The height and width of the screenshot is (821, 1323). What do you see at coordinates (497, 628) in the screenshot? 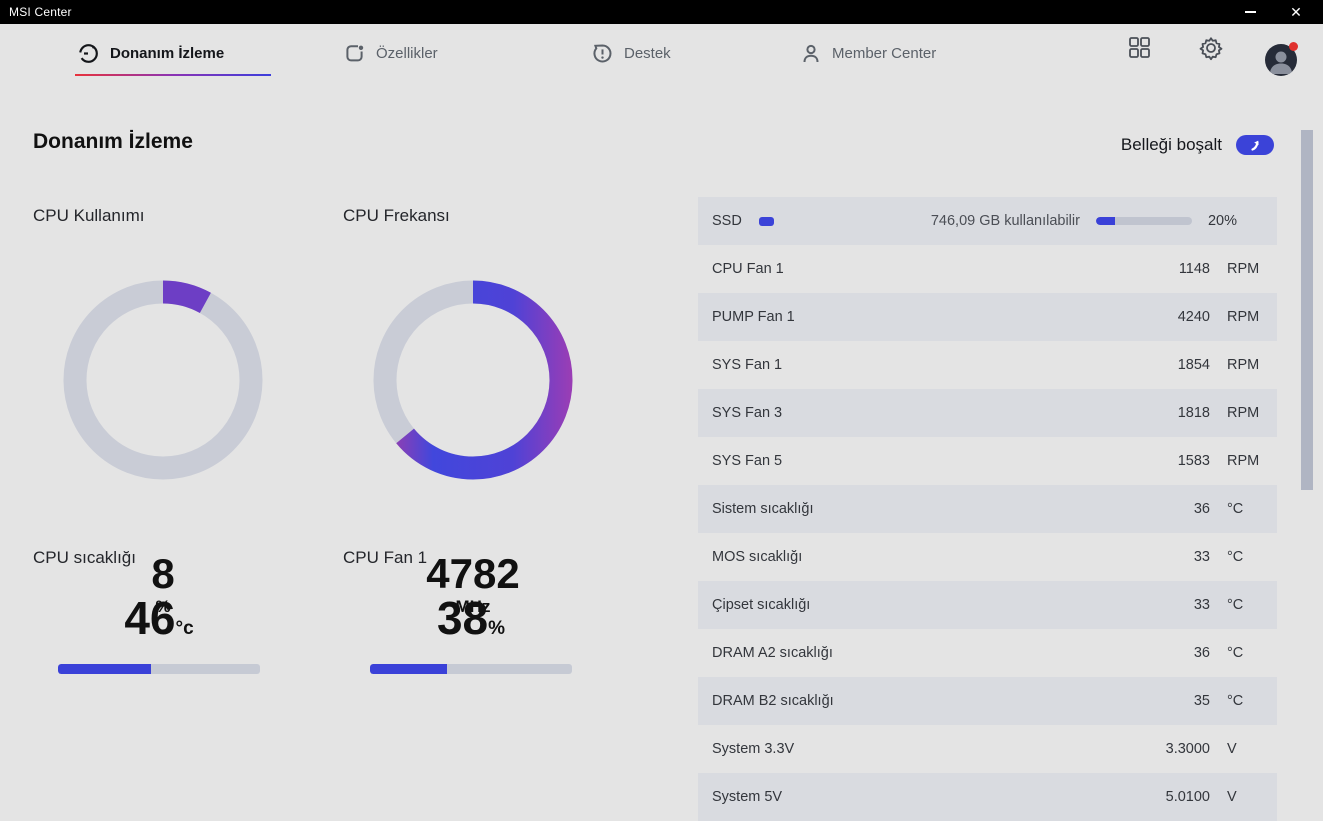
I see `cpu-fan-unit: %` at bounding box center [497, 628].